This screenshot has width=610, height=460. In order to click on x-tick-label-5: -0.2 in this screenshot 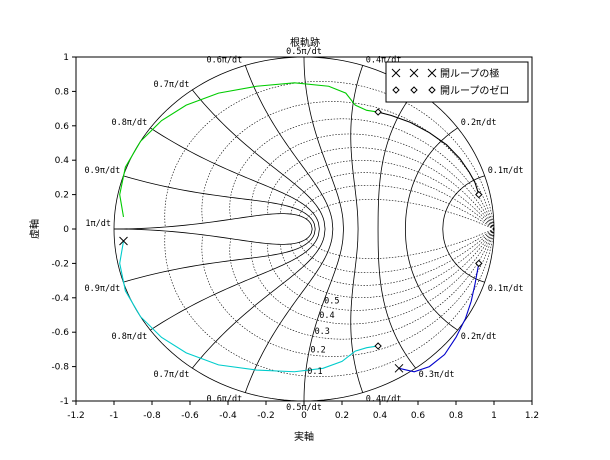, I will do `click(266, 416)`.